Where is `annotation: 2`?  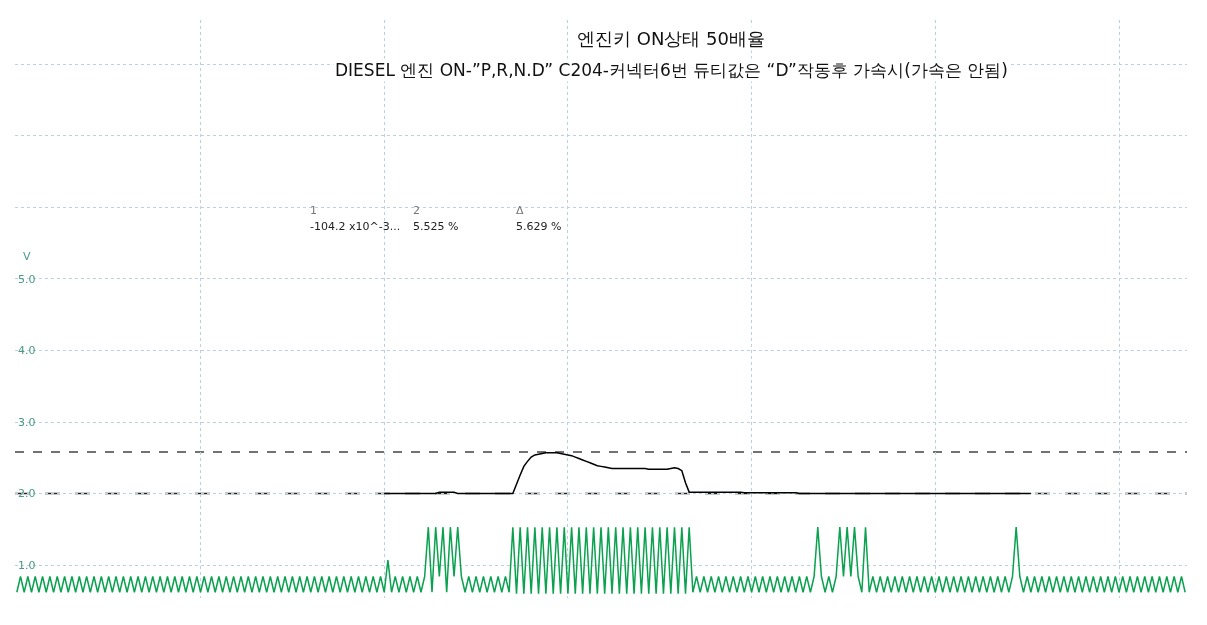 annotation: 2 is located at coordinates (416, 210).